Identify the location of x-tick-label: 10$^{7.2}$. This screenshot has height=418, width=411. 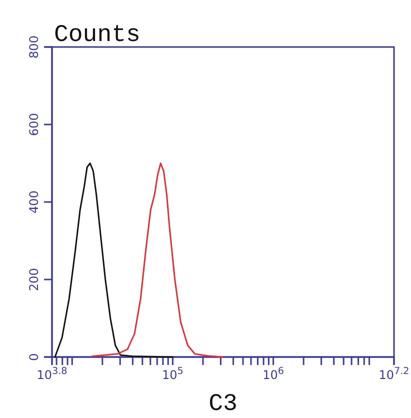
(394, 374).